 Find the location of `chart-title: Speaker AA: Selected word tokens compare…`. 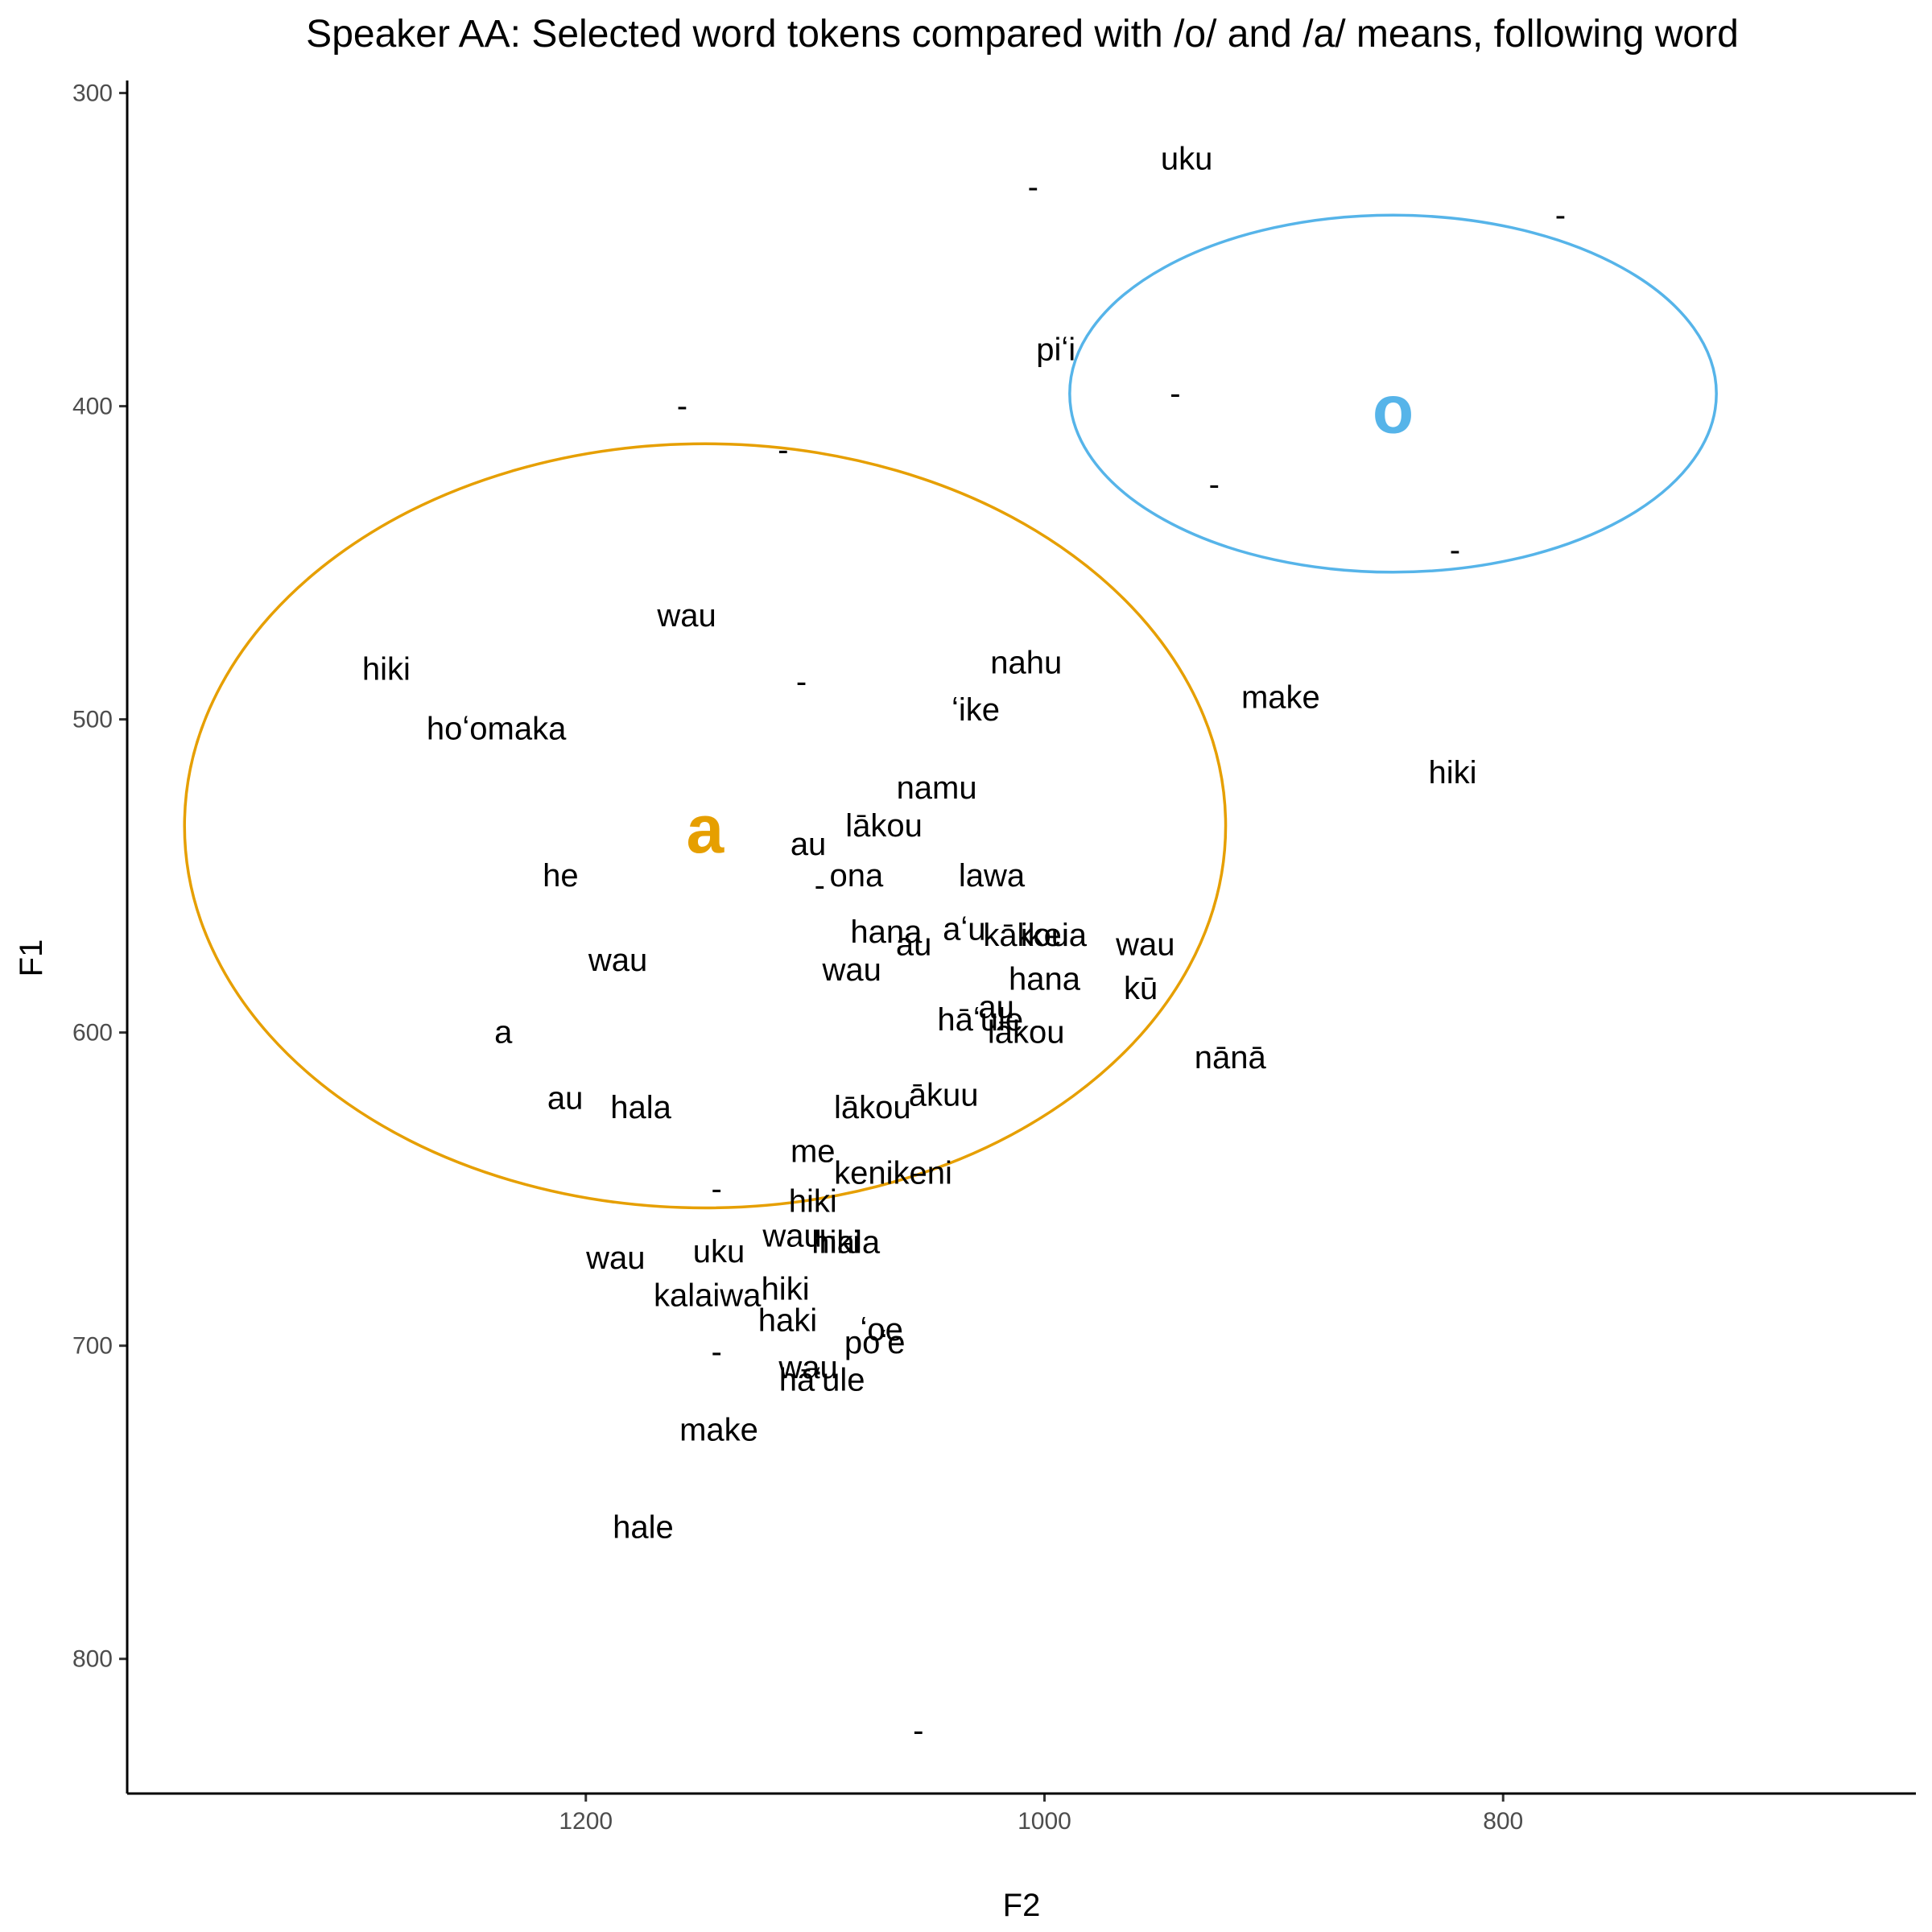

chart-title: Speaker AA: Selected word tokens compare… is located at coordinates (1022, 34).